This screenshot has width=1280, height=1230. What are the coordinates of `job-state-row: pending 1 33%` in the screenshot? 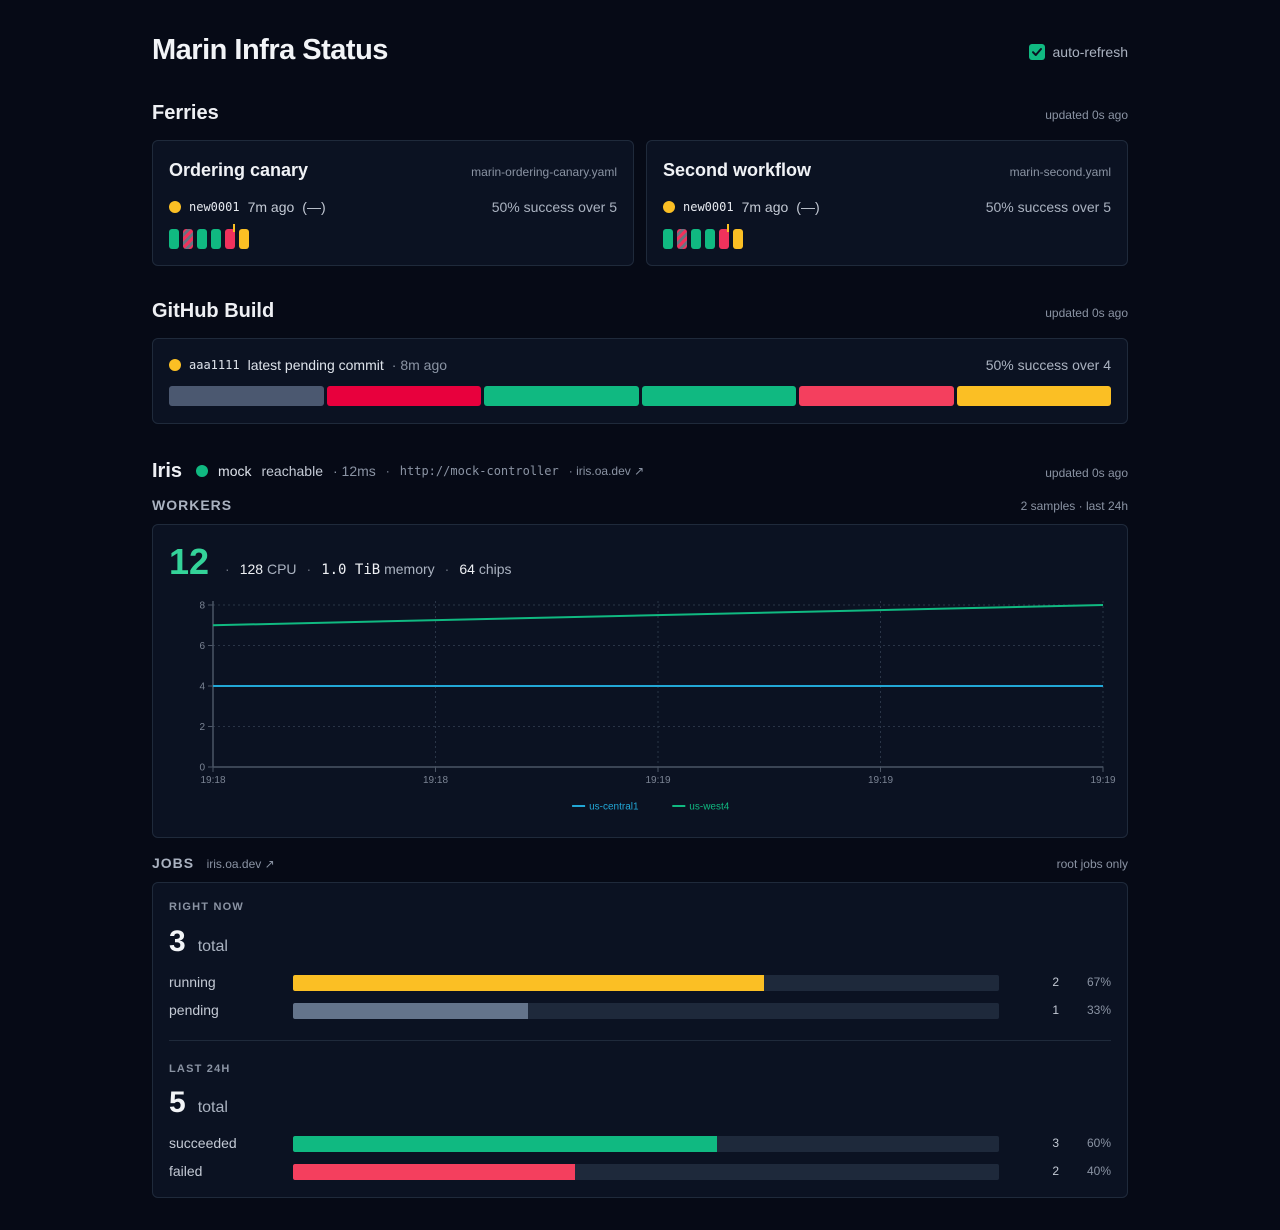 It's located at (640, 1011).